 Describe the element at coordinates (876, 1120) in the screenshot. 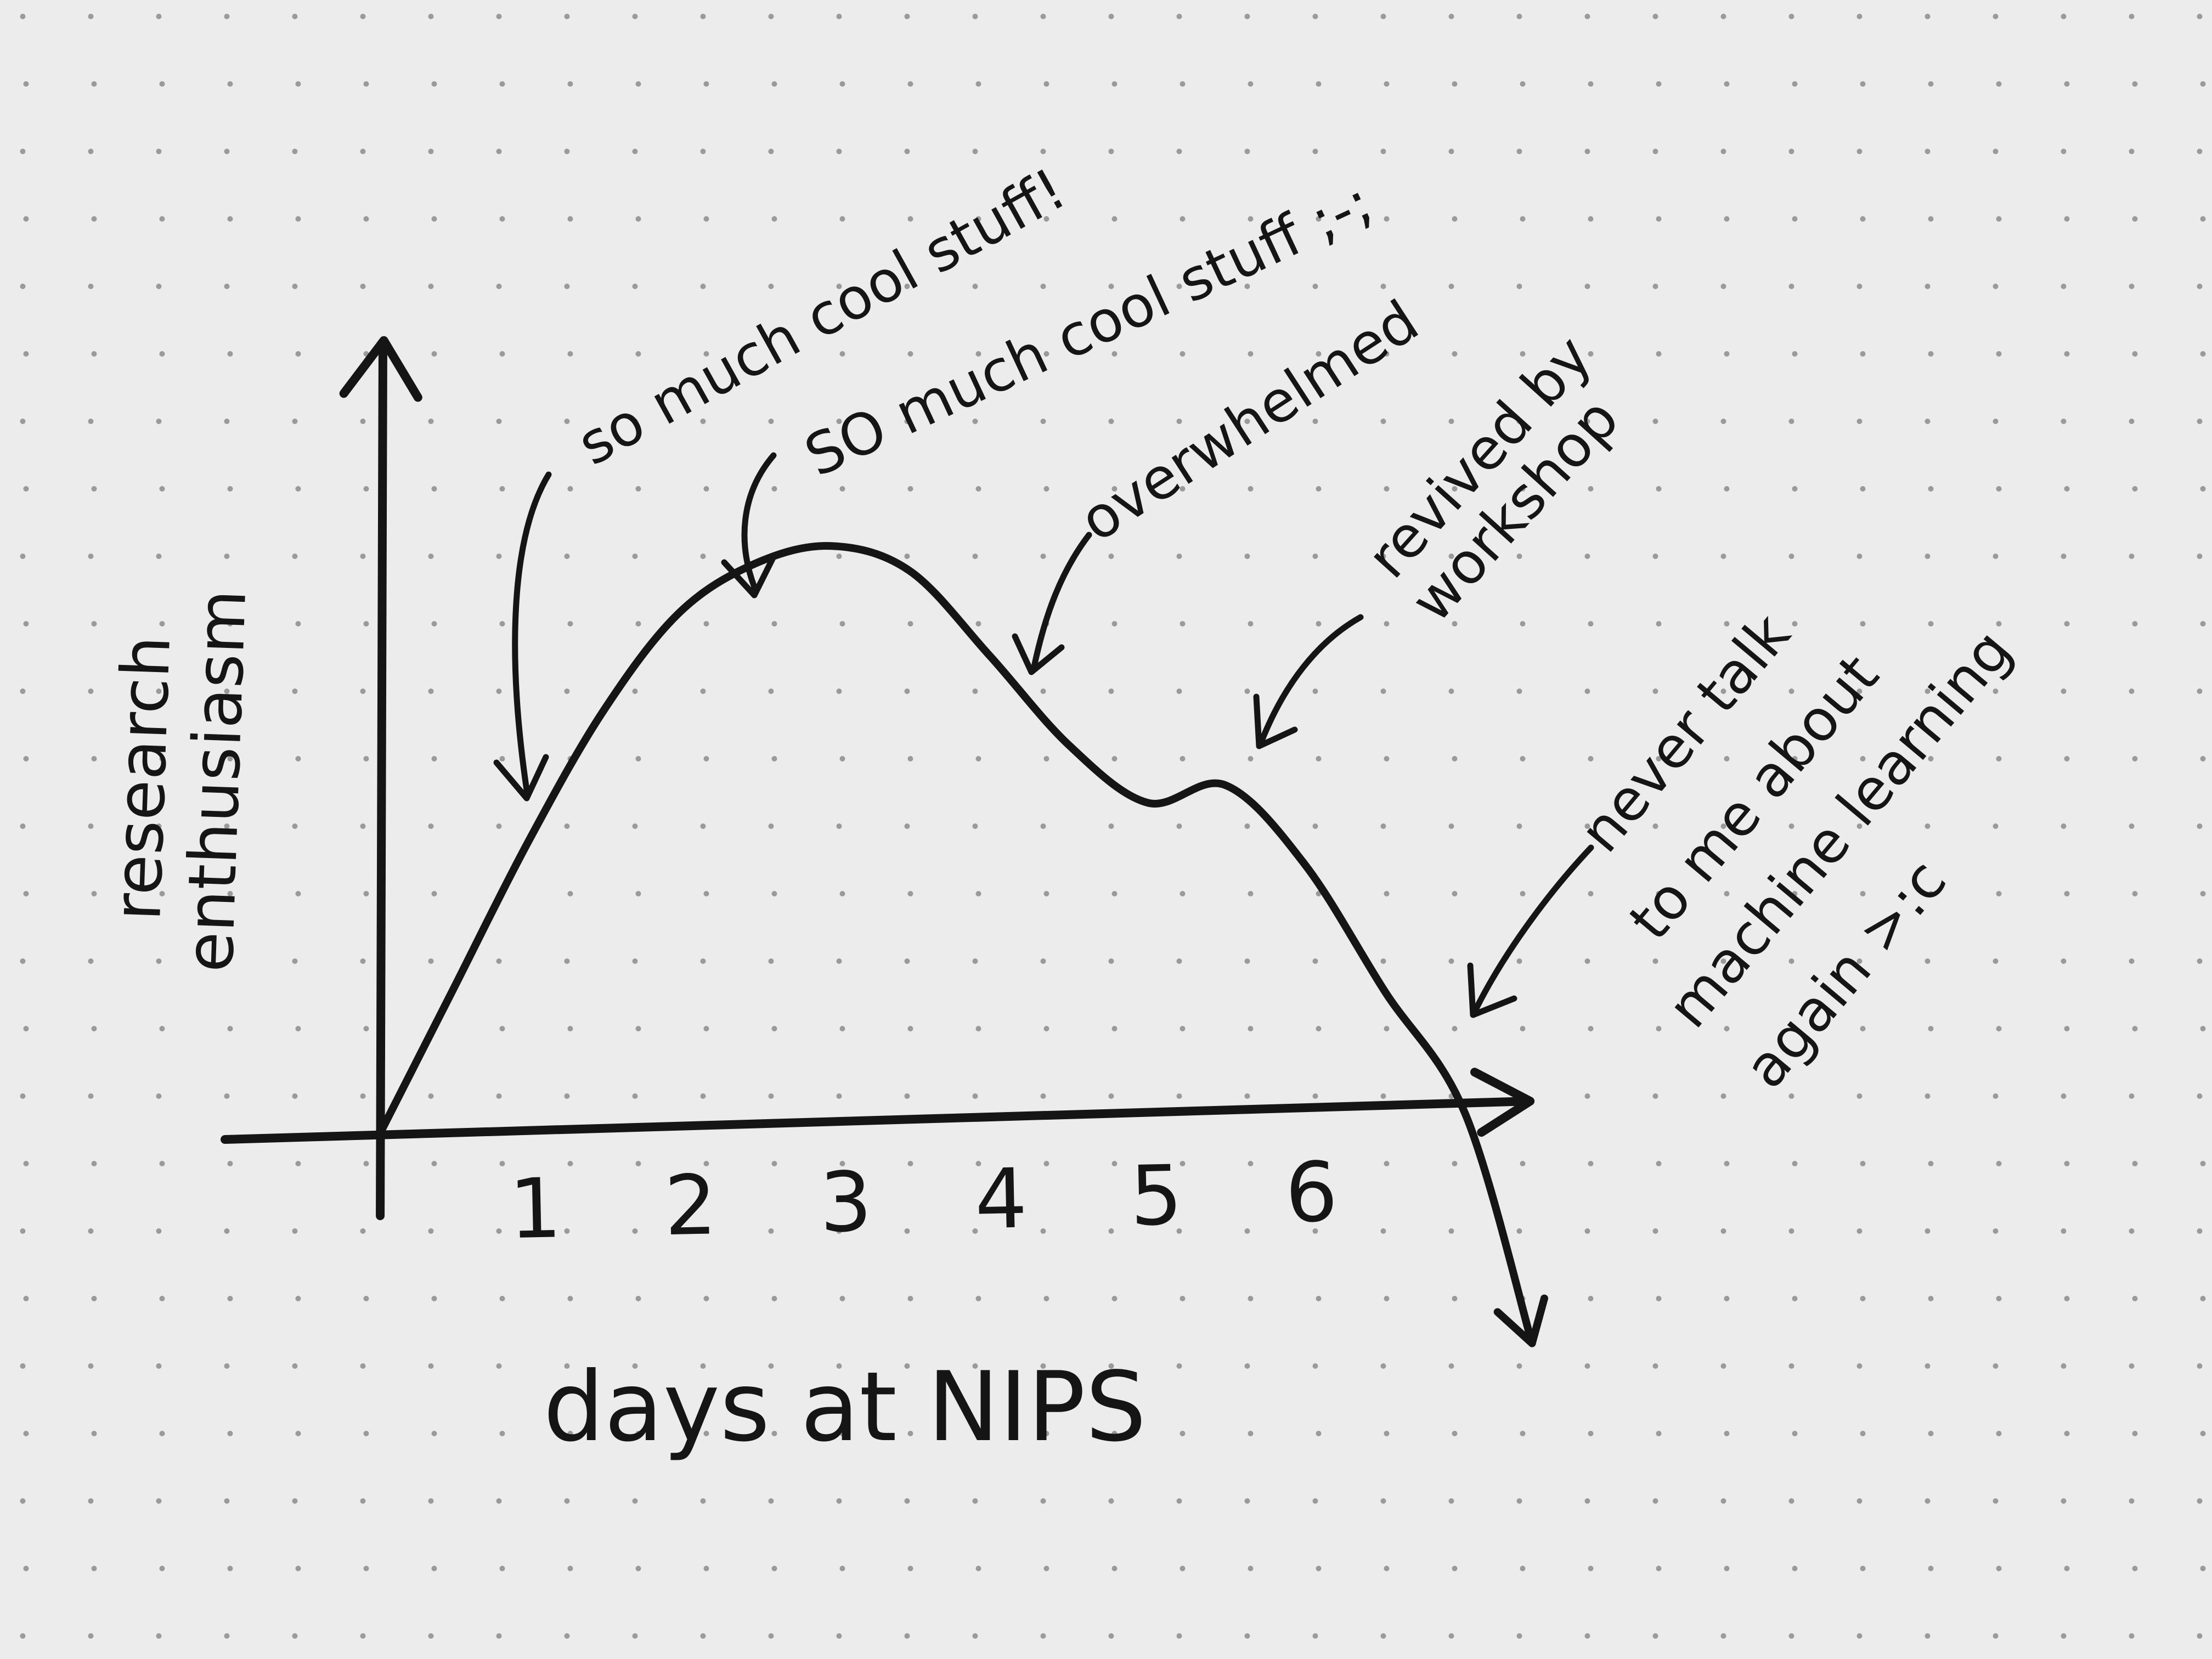

I see `x-axis-line` at that location.